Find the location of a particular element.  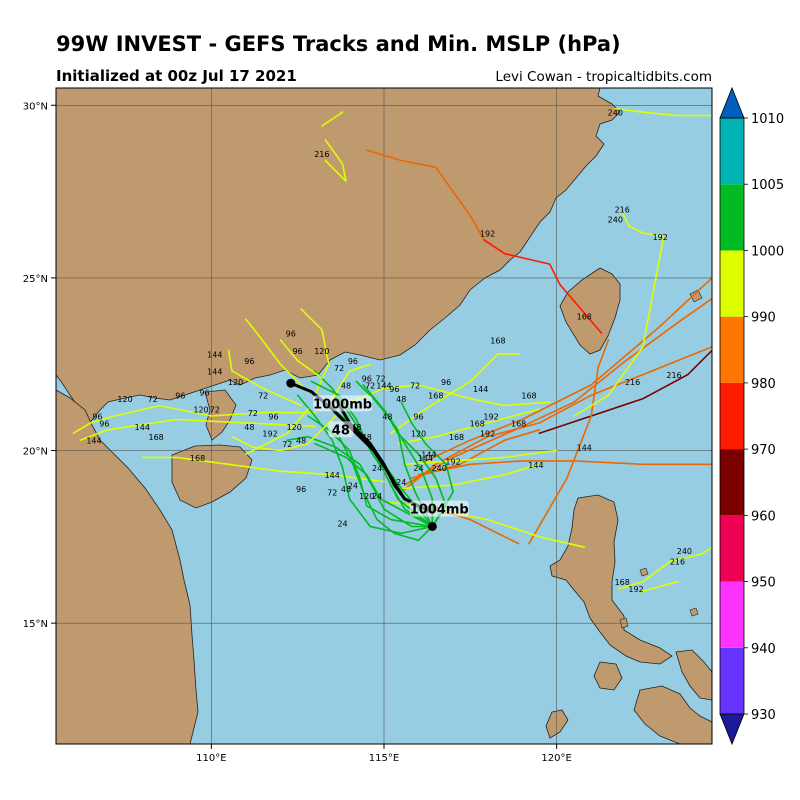

colorbar-label: 940 is located at coordinates (763, 649).